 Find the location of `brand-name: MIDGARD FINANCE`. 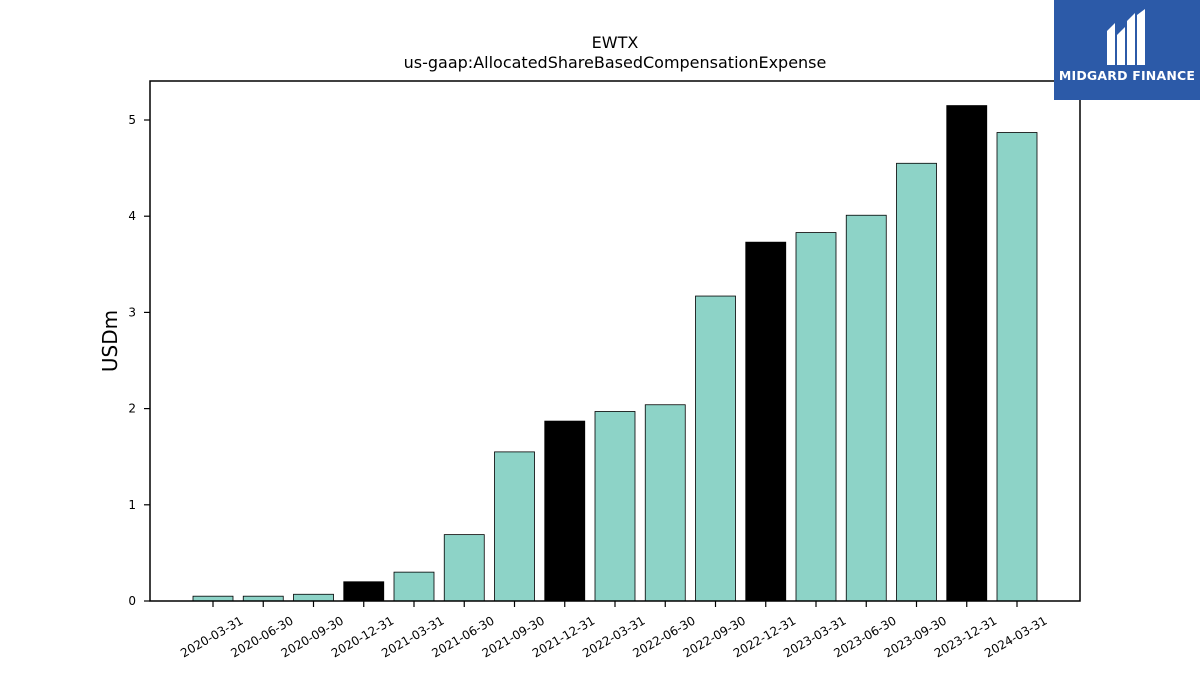

brand-name: MIDGARD FINANCE is located at coordinates (1127, 75).